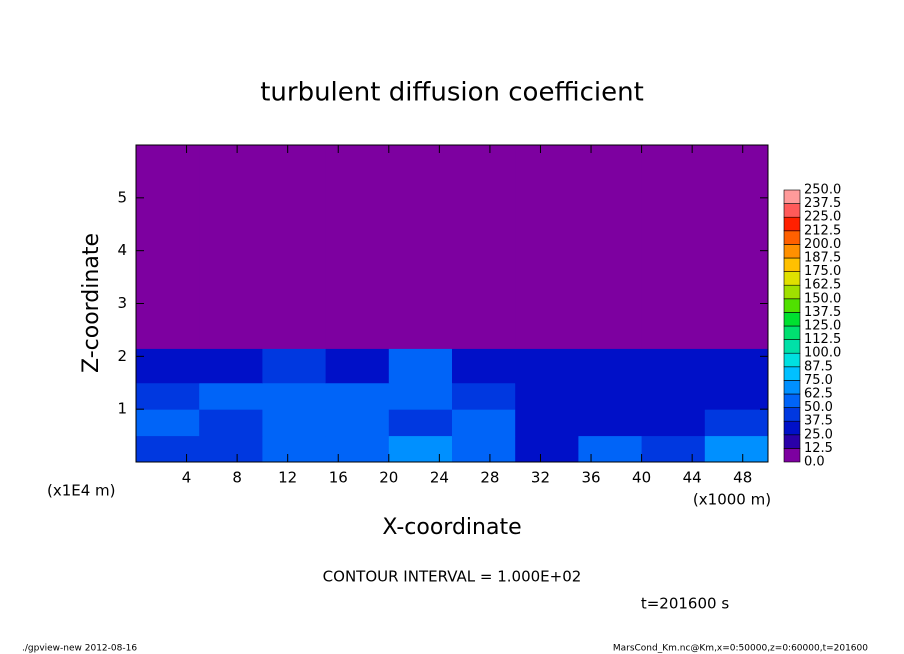 Image resolution: width=904 pixels, height=654 pixels. I want to click on colorbar-label: 37.5, so click(818, 421).